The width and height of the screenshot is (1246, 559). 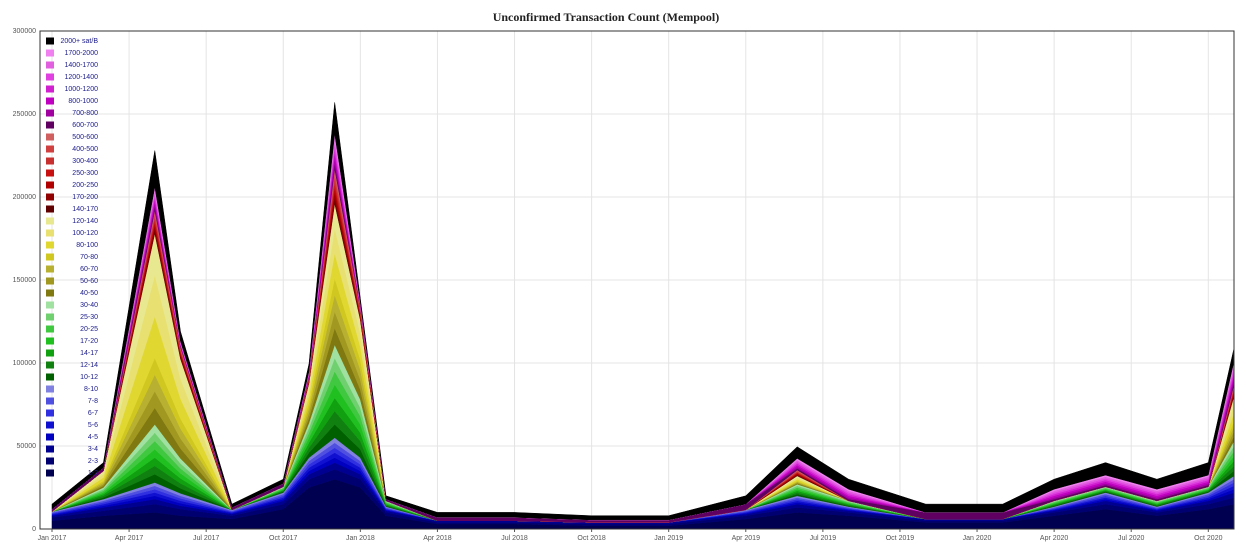 What do you see at coordinates (85, 125) in the screenshot?
I see `legend-label: 600-700` at bounding box center [85, 125].